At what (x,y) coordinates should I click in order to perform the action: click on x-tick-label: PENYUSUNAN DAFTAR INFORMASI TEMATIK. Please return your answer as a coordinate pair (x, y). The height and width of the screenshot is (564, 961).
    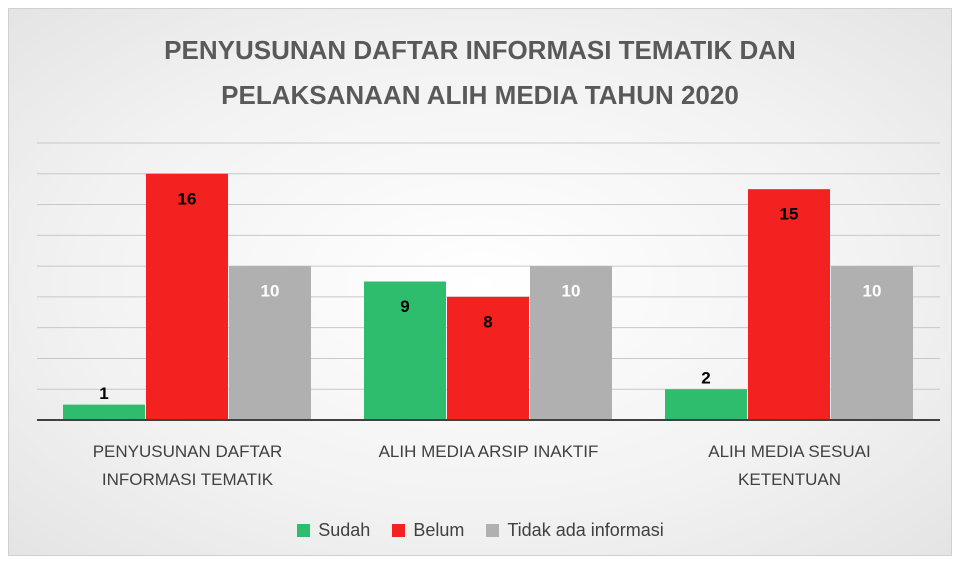
    Looking at the image, I should click on (187, 465).